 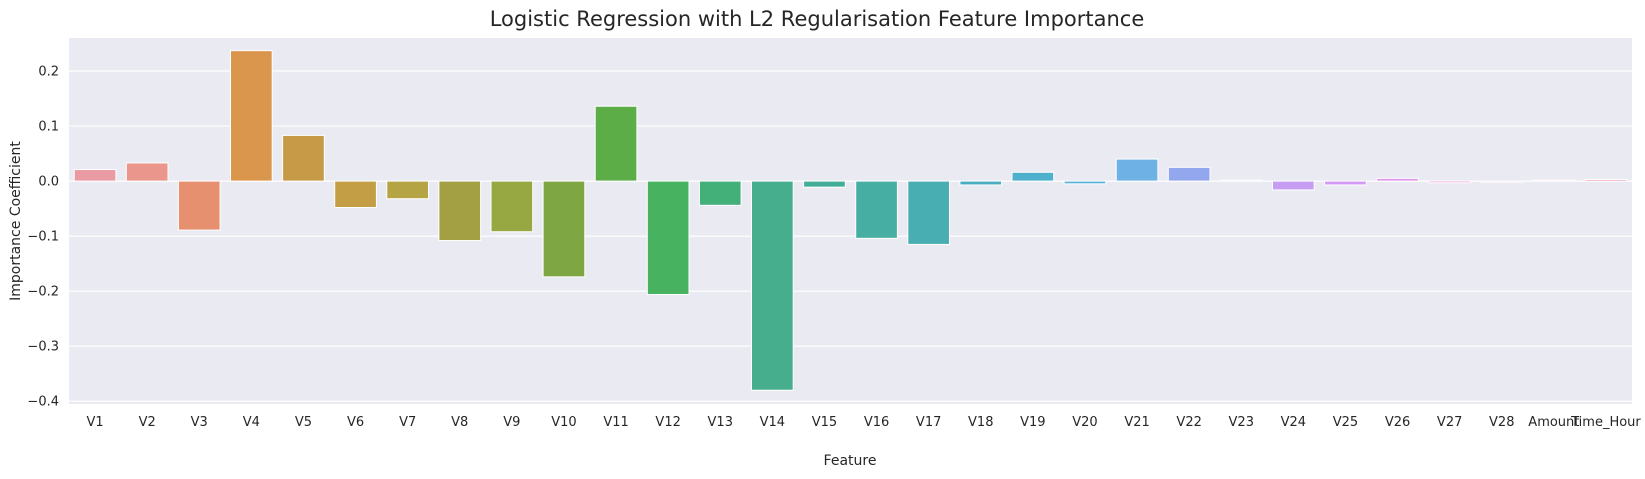 I want to click on bar-v3, so click(x=199, y=205).